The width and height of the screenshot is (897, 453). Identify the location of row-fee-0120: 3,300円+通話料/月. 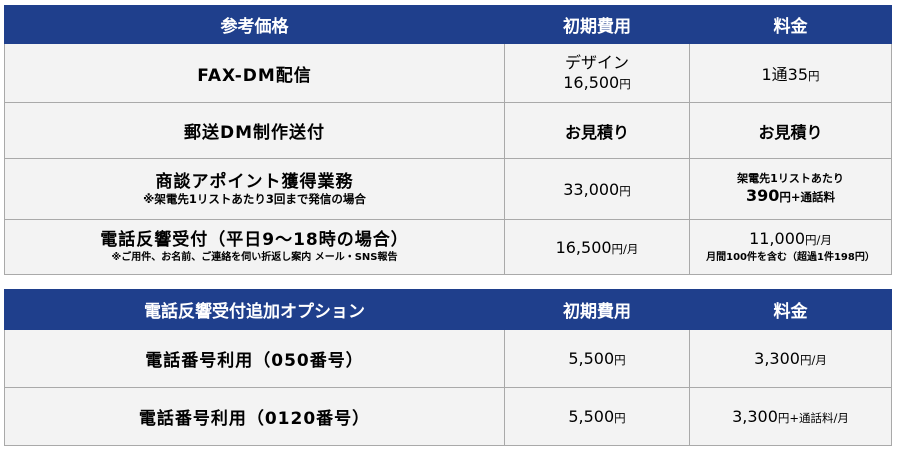
(790, 416).